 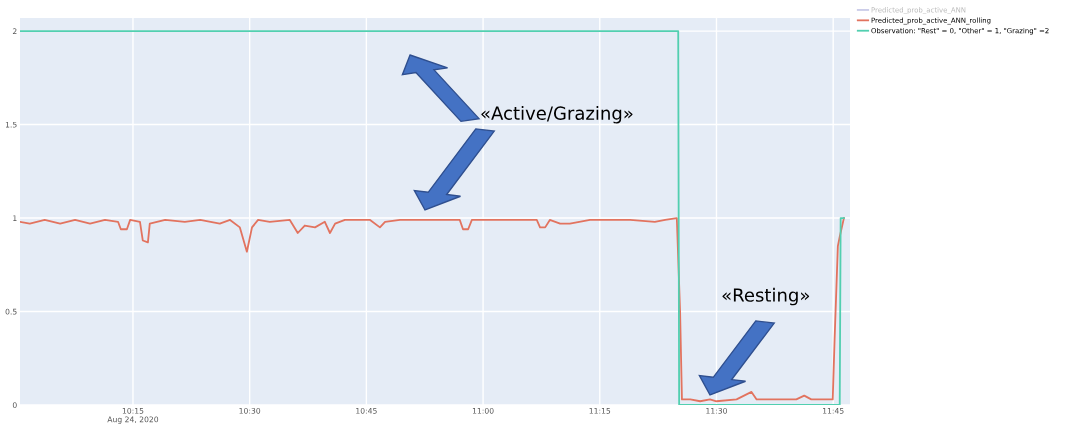 What do you see at coordinates (766, 296) in the screenshot?
I see `annotation: «Resting»` at bounding box center [766, 296].